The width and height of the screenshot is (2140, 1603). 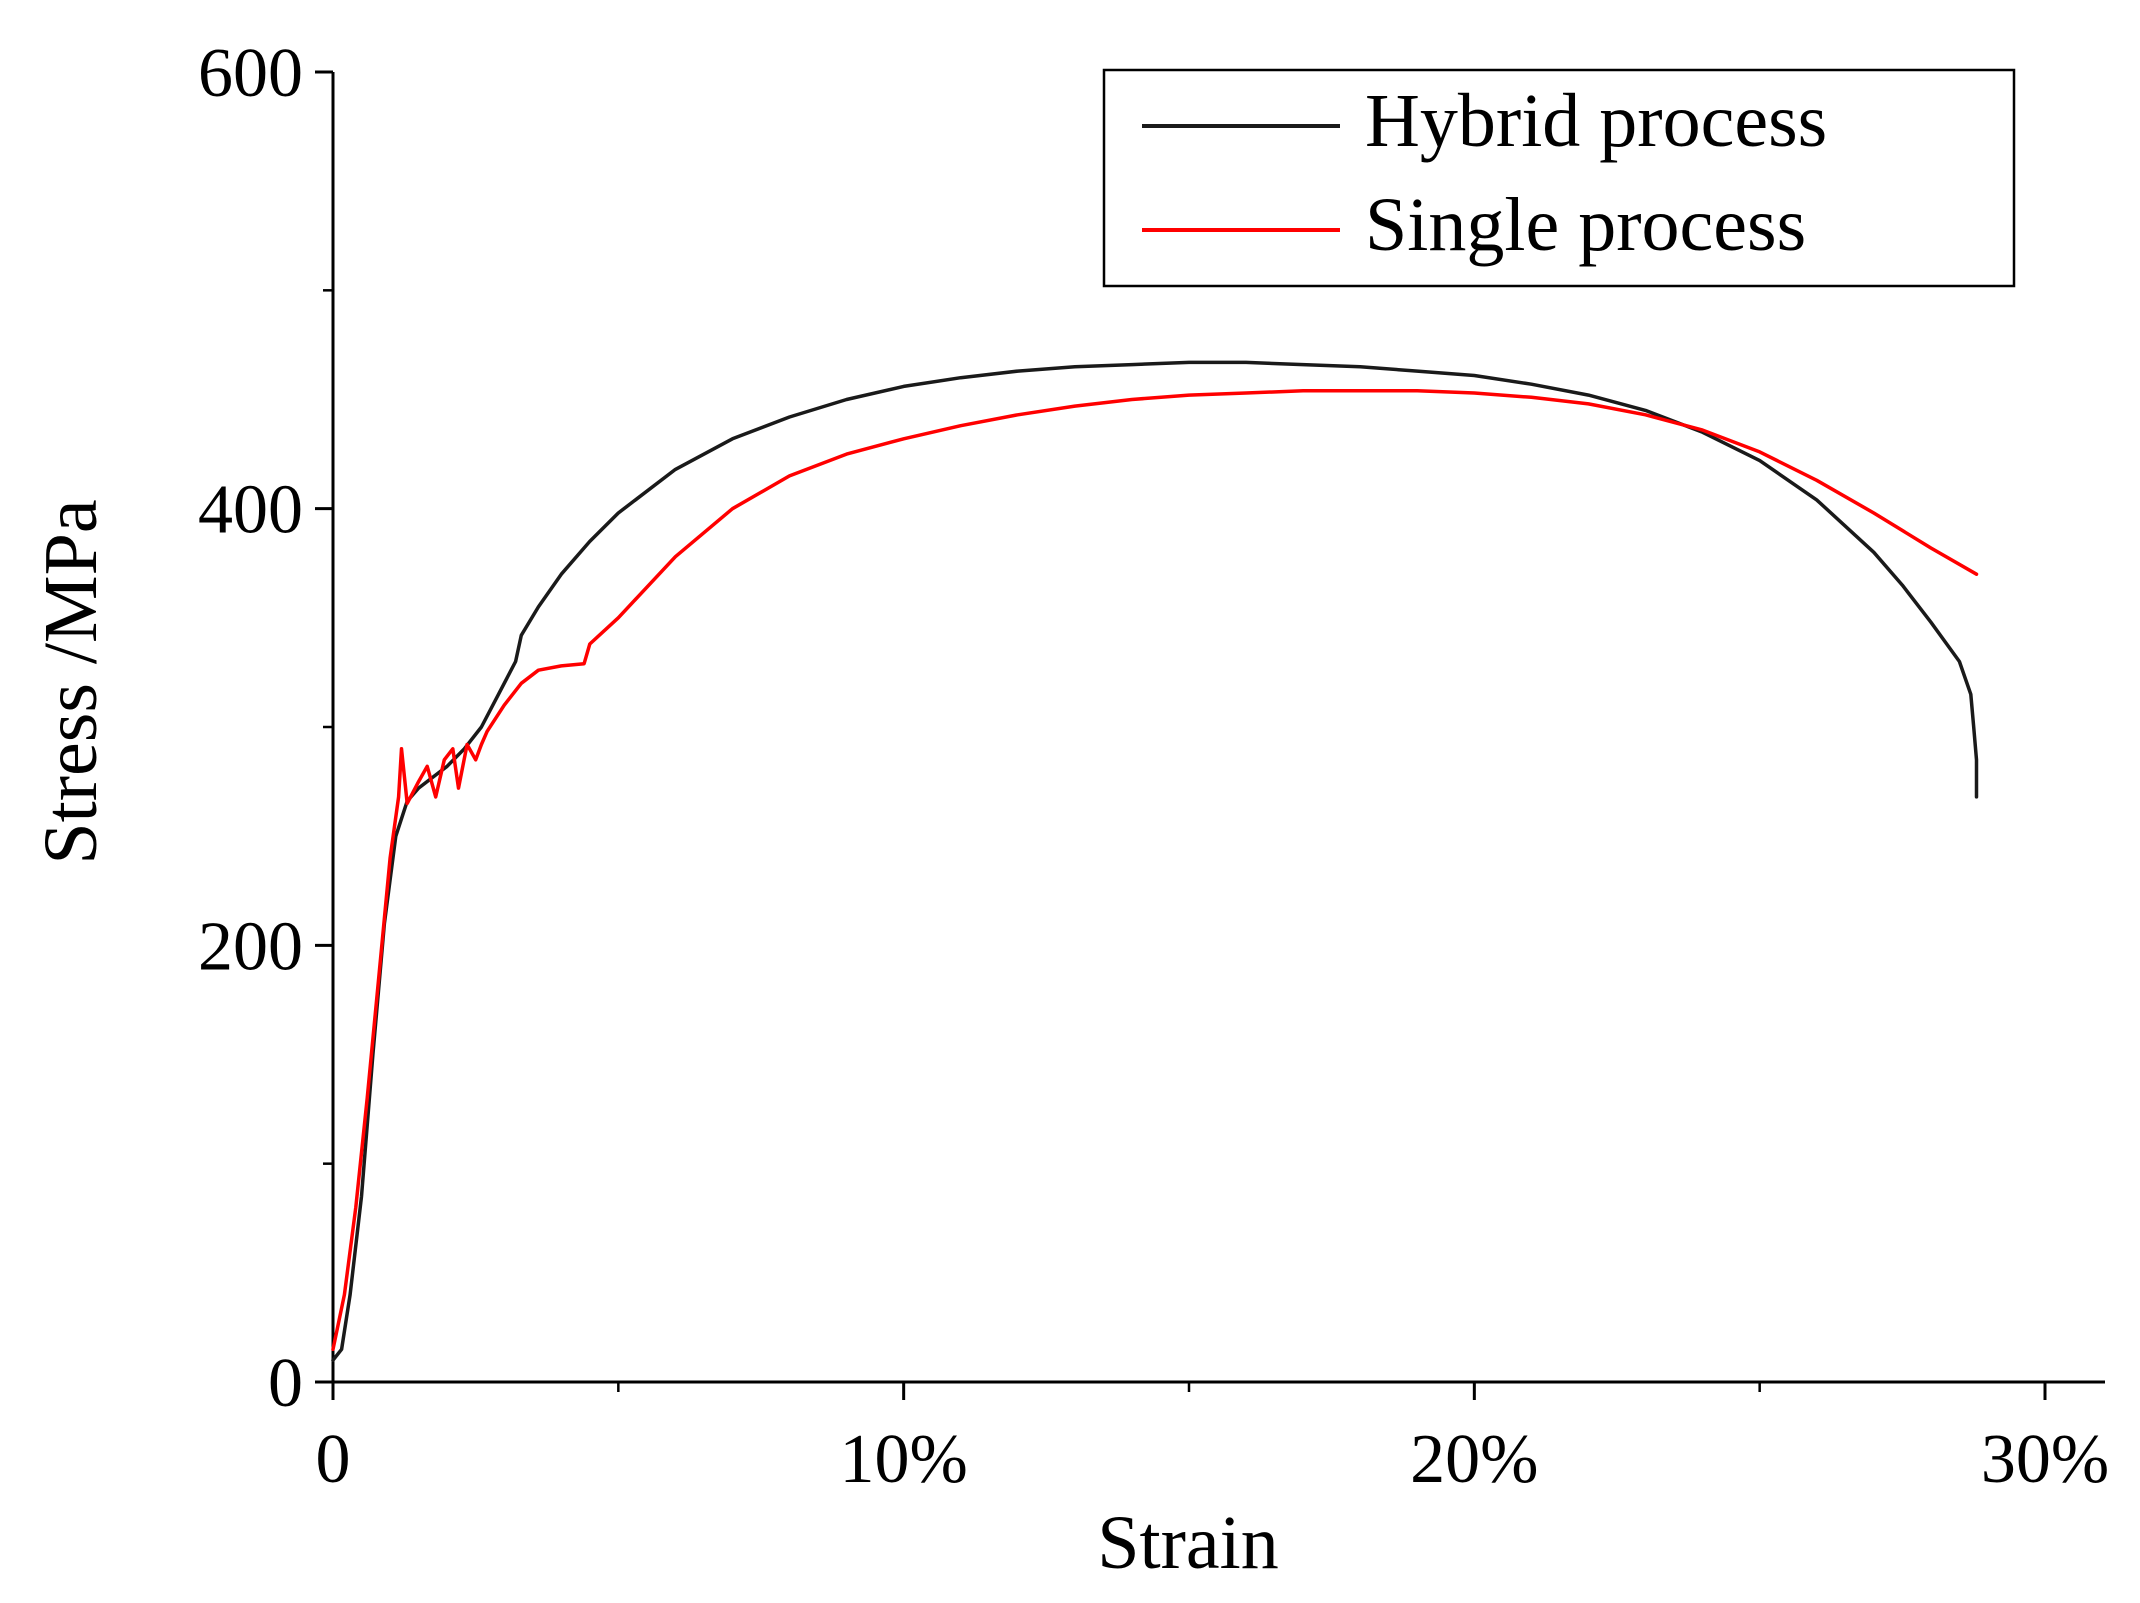 I want to click on legend-box, so click(x=1559, y=178).